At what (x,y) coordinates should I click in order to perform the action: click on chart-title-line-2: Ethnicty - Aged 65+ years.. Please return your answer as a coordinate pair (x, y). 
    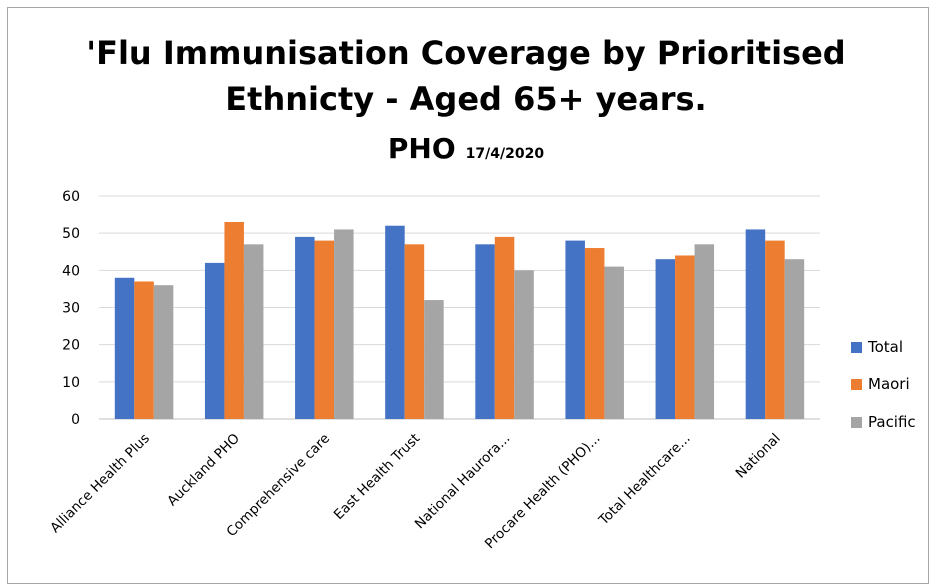
    Looking at the image, I should click on (466, 99).